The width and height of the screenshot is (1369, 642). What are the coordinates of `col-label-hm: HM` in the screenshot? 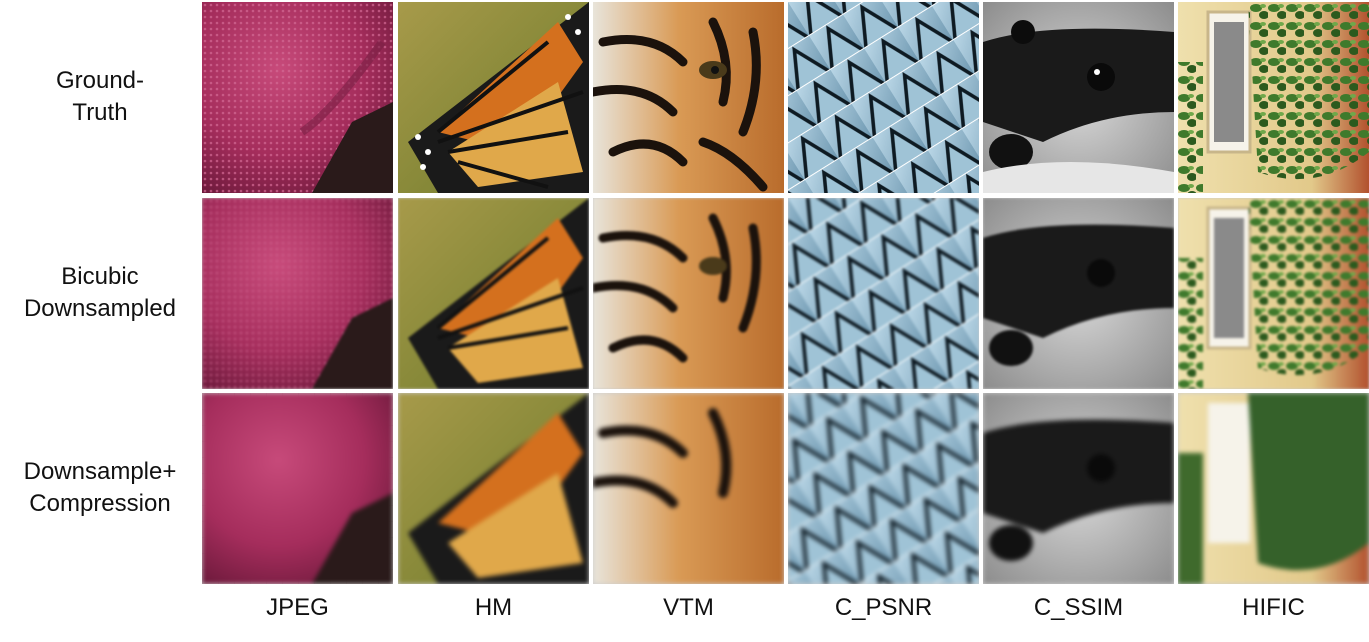 It's located at (493, 607).